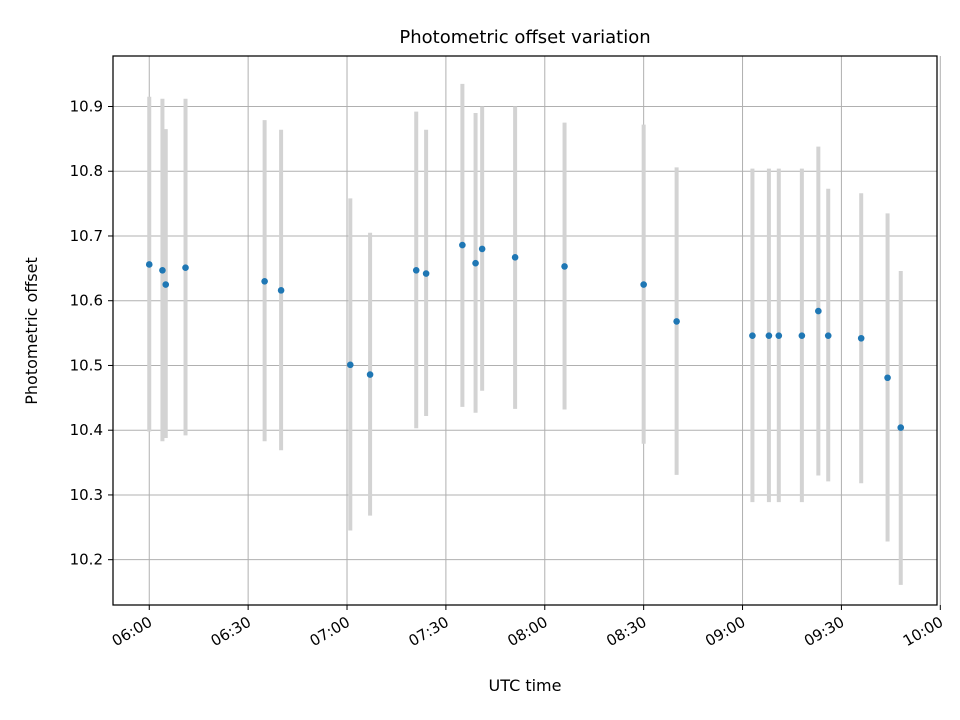 The image size is (960, 720). Describe the element at coordinates (91, 333) in the screenshot. I see `y-axis: 10.2 10.3 10.4 10.5 10.6 10.7 10.8 10.9` at that location.